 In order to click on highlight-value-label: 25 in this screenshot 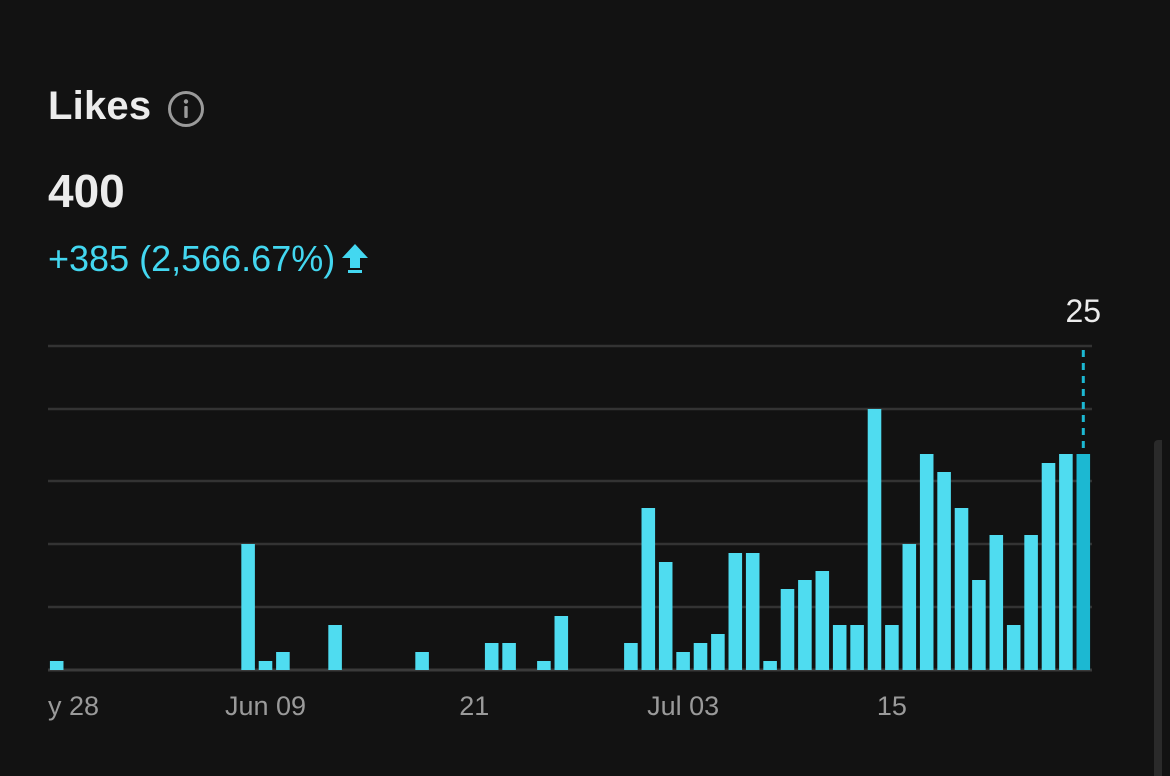, I will do `click(1084, 311)`.